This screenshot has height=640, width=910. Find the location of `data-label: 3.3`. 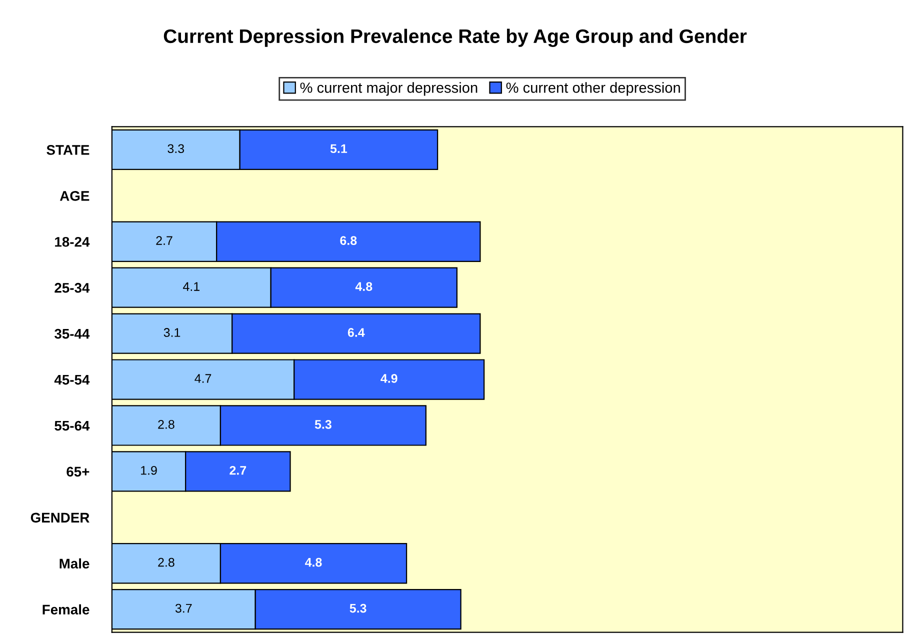

data-label: 3.3 is located at coordinates (176, 149).